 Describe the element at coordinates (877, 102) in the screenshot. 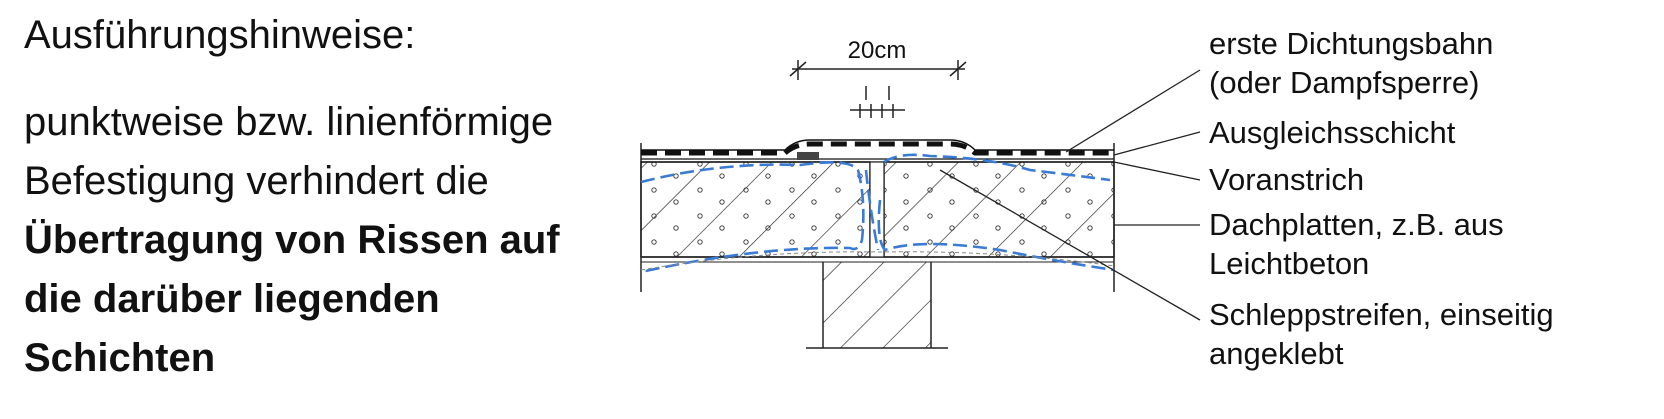

I see `joint-marker` at that location.